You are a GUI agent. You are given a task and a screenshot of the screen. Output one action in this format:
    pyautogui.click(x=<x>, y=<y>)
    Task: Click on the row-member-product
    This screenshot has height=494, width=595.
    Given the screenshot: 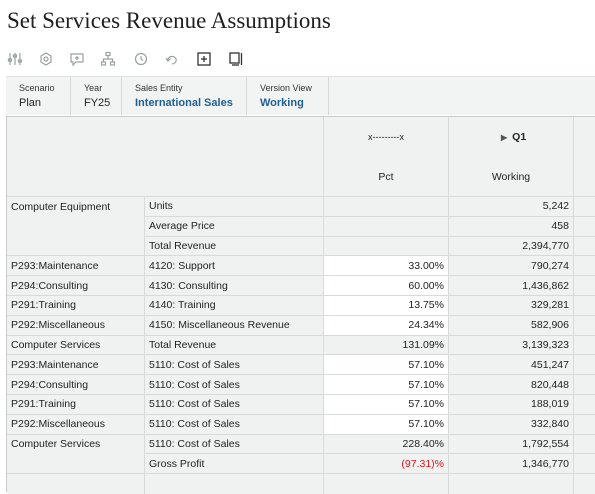 What is the action you would take?
    pyautogui.click(x=76, y=246)
    